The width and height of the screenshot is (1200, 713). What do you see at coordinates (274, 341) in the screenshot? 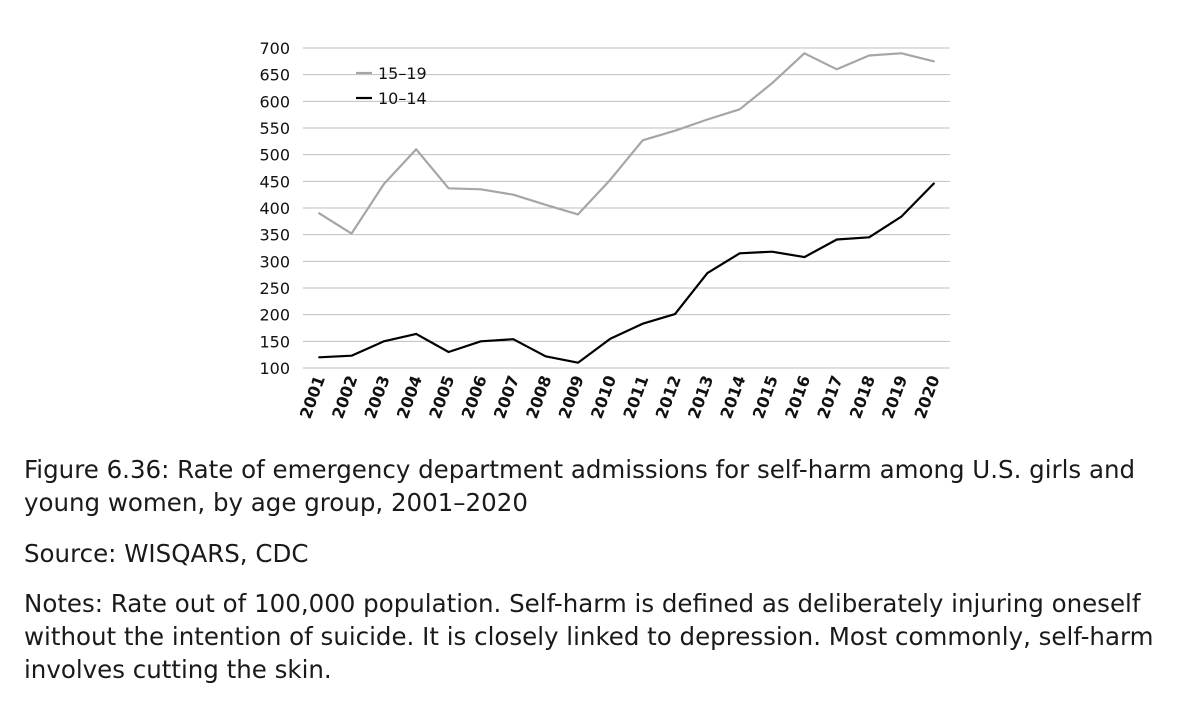
I see `y-tick-label: 150` at bounding box center [274, 341].